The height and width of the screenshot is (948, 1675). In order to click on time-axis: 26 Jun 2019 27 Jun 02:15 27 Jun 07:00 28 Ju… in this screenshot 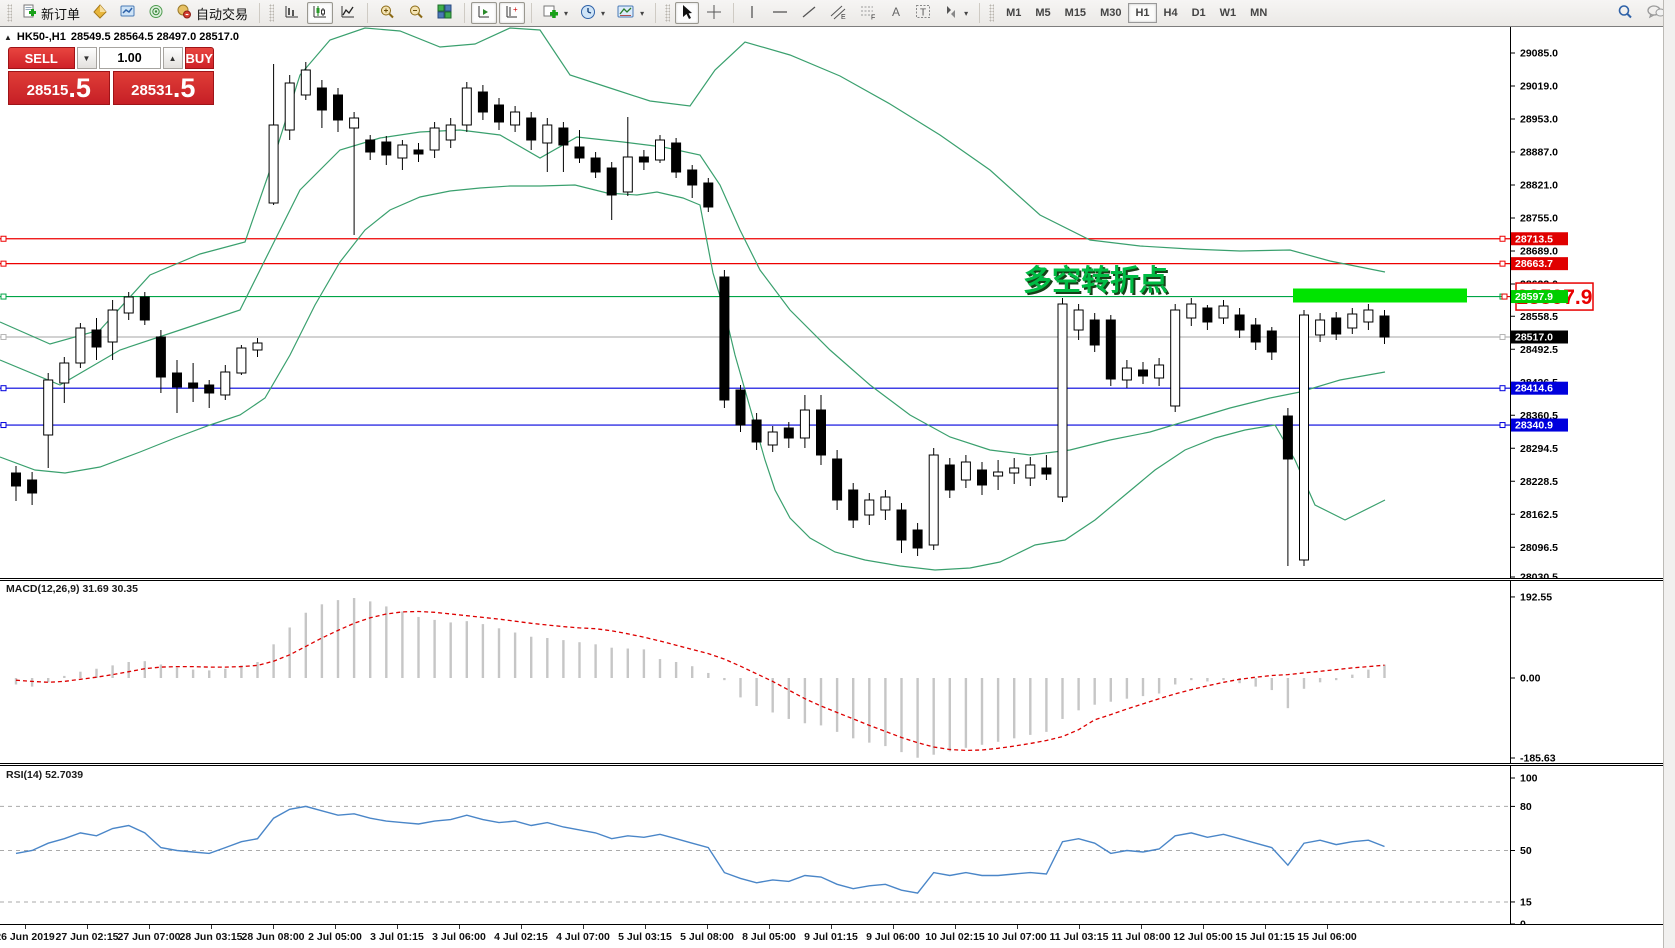, I will do `click(831, 936)`.